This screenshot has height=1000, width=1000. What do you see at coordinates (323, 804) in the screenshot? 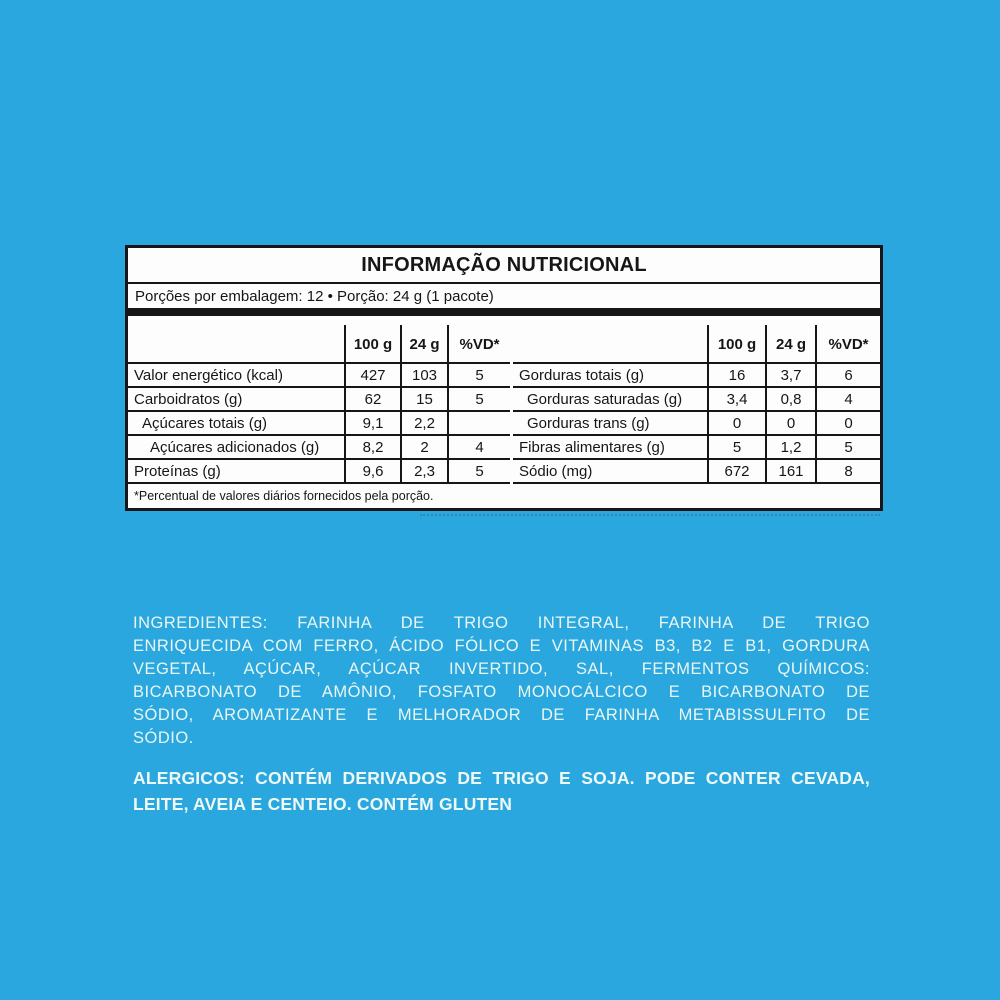
I see `allergen-line: LEITE, AVEIA E CENTEIO. CONTÉM GLUTEN` at bounding box center [323, 804].